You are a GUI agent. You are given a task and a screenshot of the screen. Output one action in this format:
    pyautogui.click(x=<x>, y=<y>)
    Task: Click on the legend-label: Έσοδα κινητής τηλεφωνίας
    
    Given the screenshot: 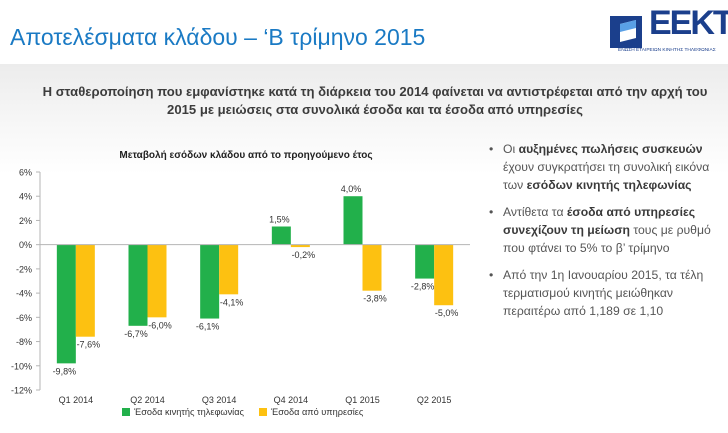 What is the action you would take?
    pyautogui.click(x=189, y=412)
    